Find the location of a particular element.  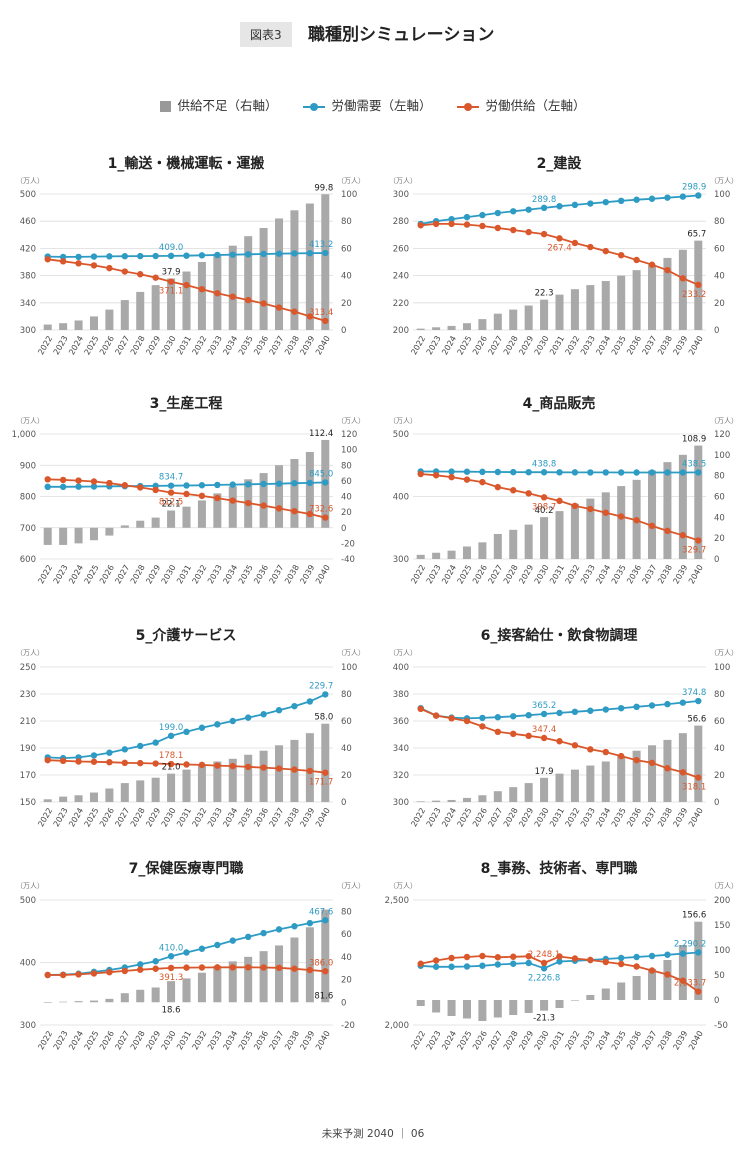

right-tick-label: 100 is located at coordinates (722, 456).